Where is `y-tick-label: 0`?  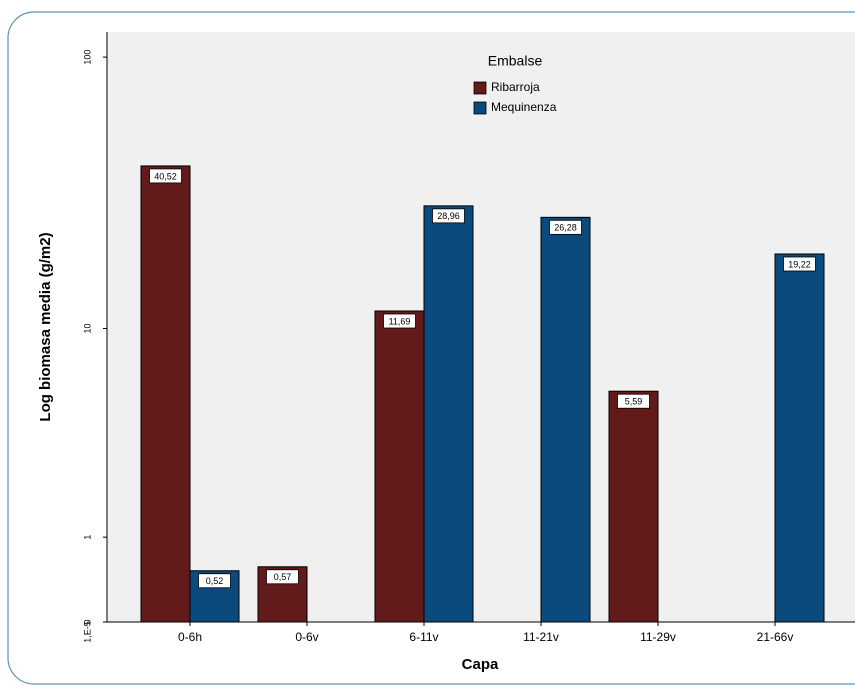 y-tick-label: 0 is located at coordinates (87, 621).